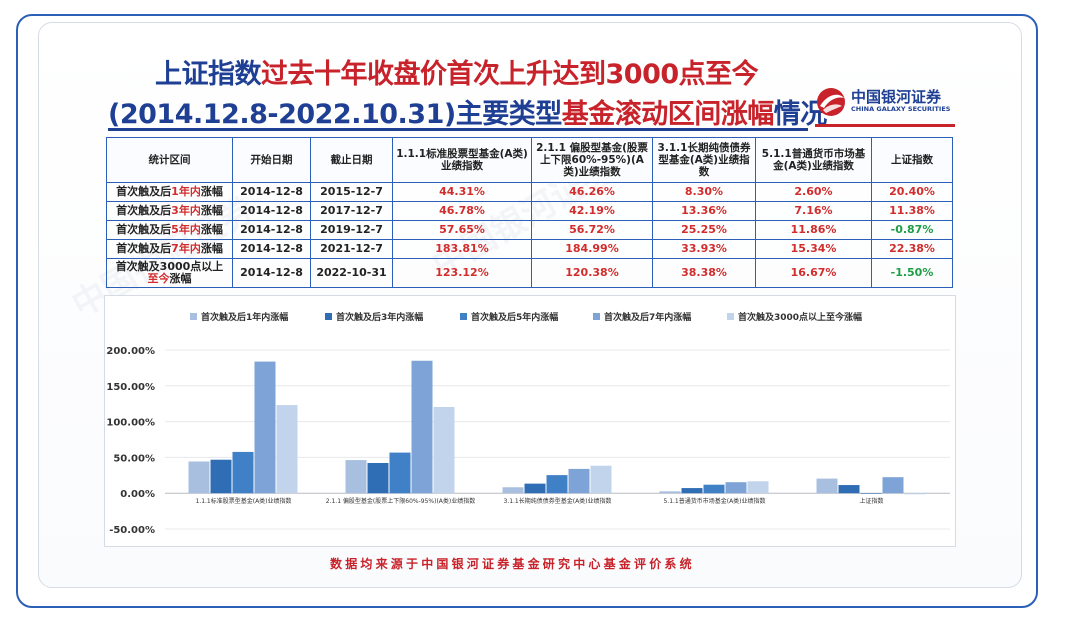 This screenshot has width=1080, height=623. What do you see at coordinates (169, 249) in the screenshot?
I see `period-cell: 首次触及后7年内涨幅` at bounding box center [169, 249].